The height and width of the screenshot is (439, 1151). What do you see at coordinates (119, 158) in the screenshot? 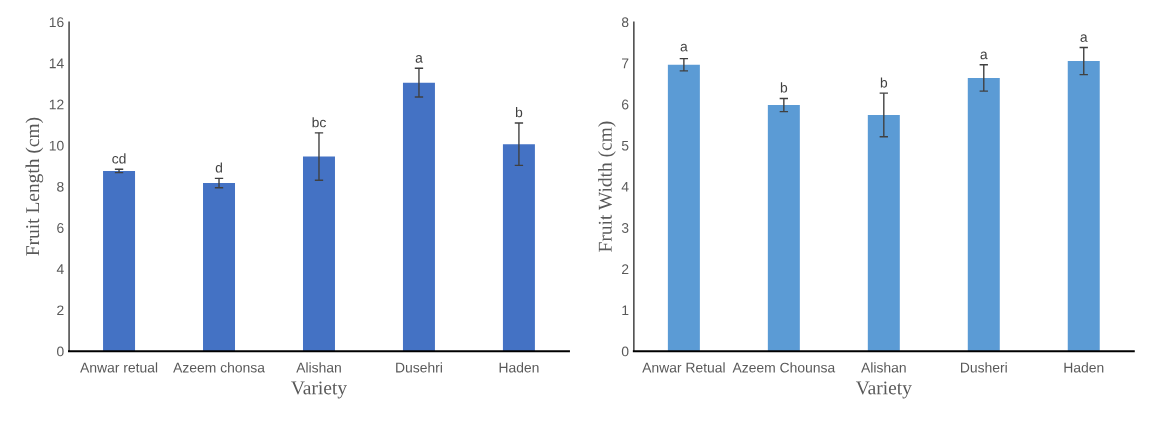
I see `annotation: cd` at bounding box center [119, 158].